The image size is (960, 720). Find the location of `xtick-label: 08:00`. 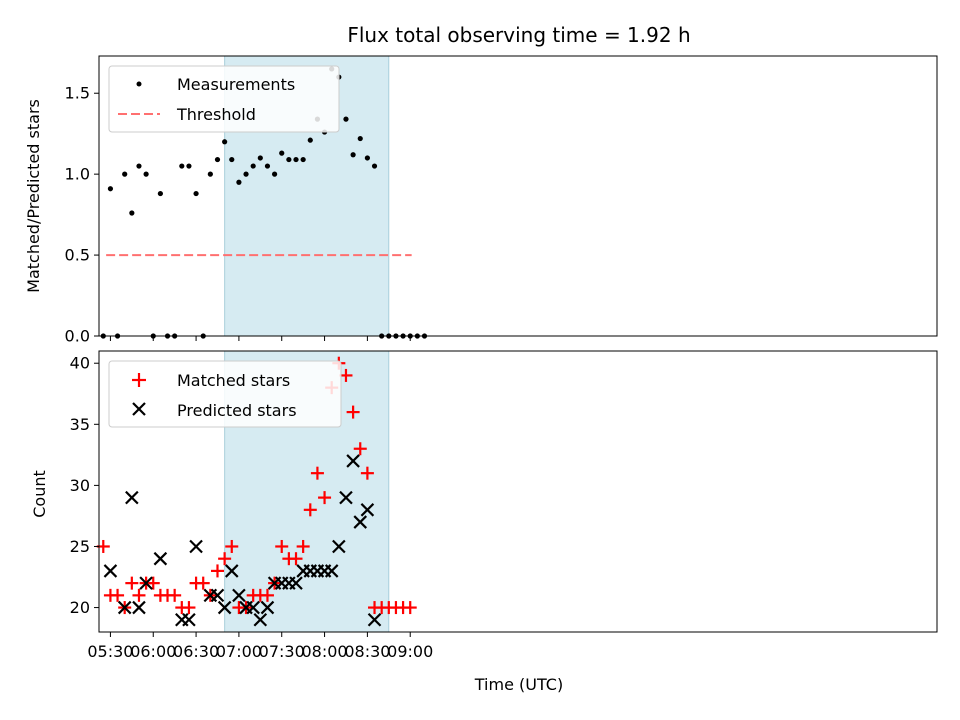

xtick-label: 08:00 is located at coordinates (325, 651).